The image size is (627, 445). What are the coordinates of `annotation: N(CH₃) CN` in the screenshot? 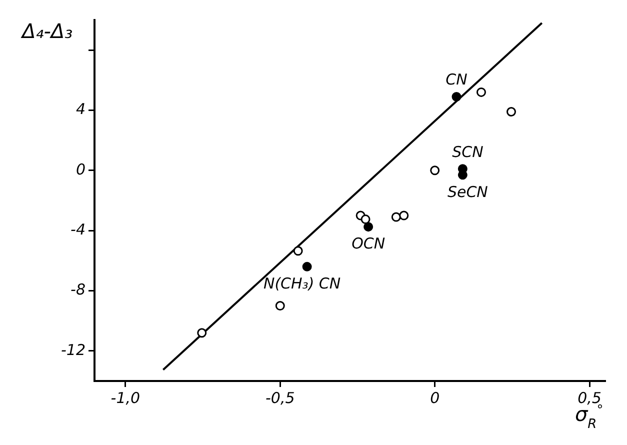 It's located at (302, 283).